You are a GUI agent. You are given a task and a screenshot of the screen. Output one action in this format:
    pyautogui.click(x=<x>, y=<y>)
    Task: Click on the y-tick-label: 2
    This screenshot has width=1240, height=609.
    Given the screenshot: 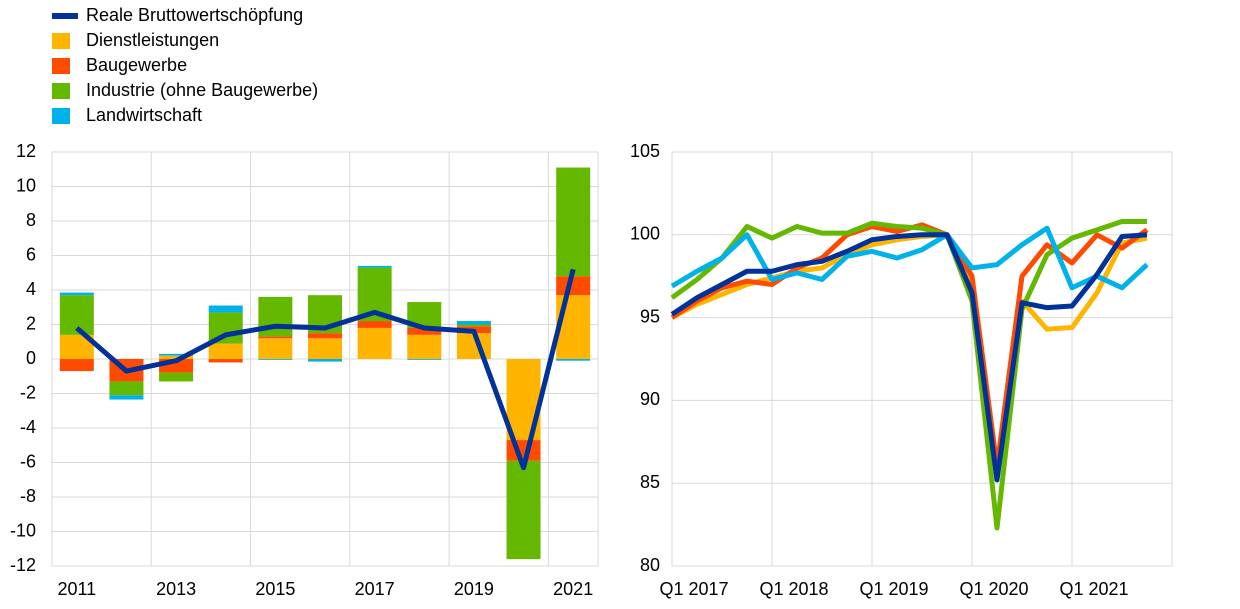 What is the action you would take?
    pyautogui.click(x=31, y=323)
    